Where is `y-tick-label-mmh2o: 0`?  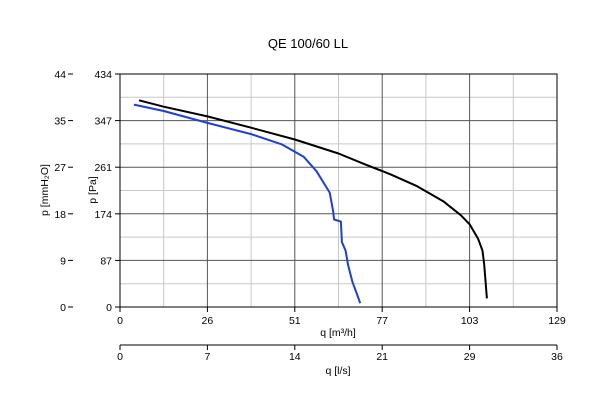
y-tick-label-mmh2o: 0 is located at coordinates (63, 308).